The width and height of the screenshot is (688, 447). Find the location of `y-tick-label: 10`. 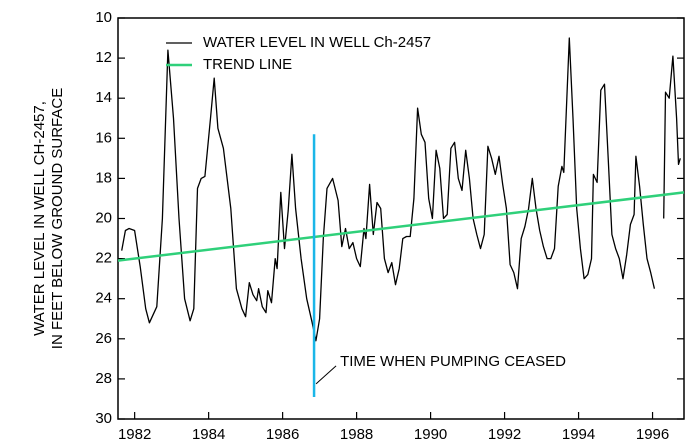

y-tick-label: 10 is located at coordinates (103, 17).